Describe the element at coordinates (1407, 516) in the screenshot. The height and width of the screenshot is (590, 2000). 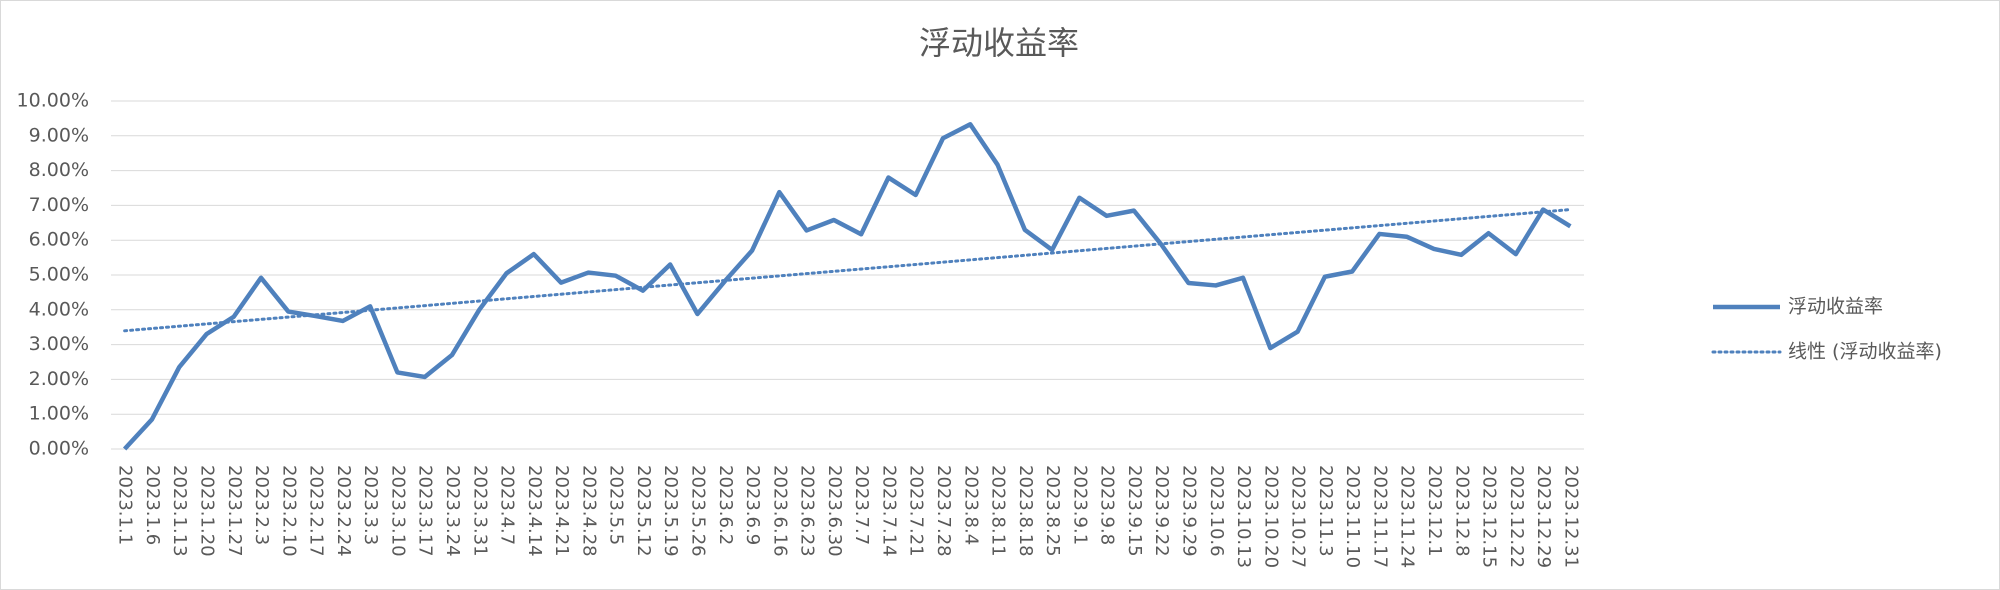
I see `x-tick-label: 2023.11.24` at that location.